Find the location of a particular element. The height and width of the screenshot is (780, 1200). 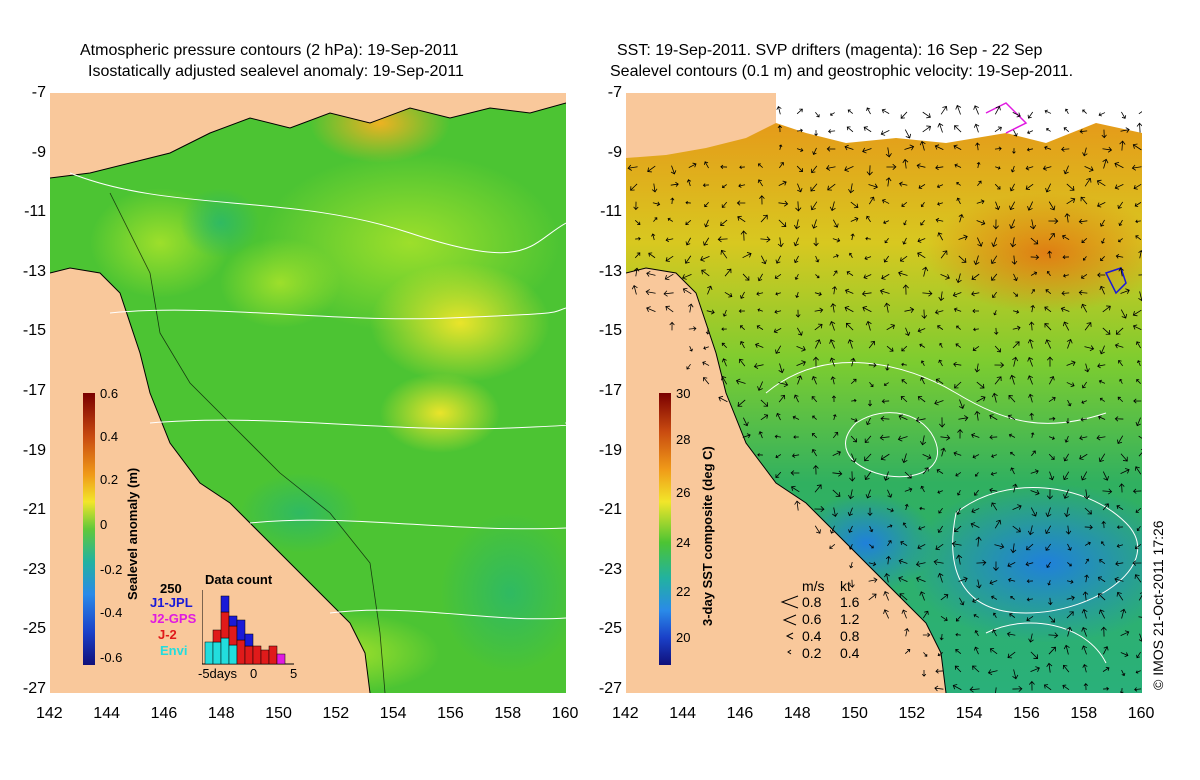

left-colorbar-tick: -0.2 is located at coordinates (111, 569).